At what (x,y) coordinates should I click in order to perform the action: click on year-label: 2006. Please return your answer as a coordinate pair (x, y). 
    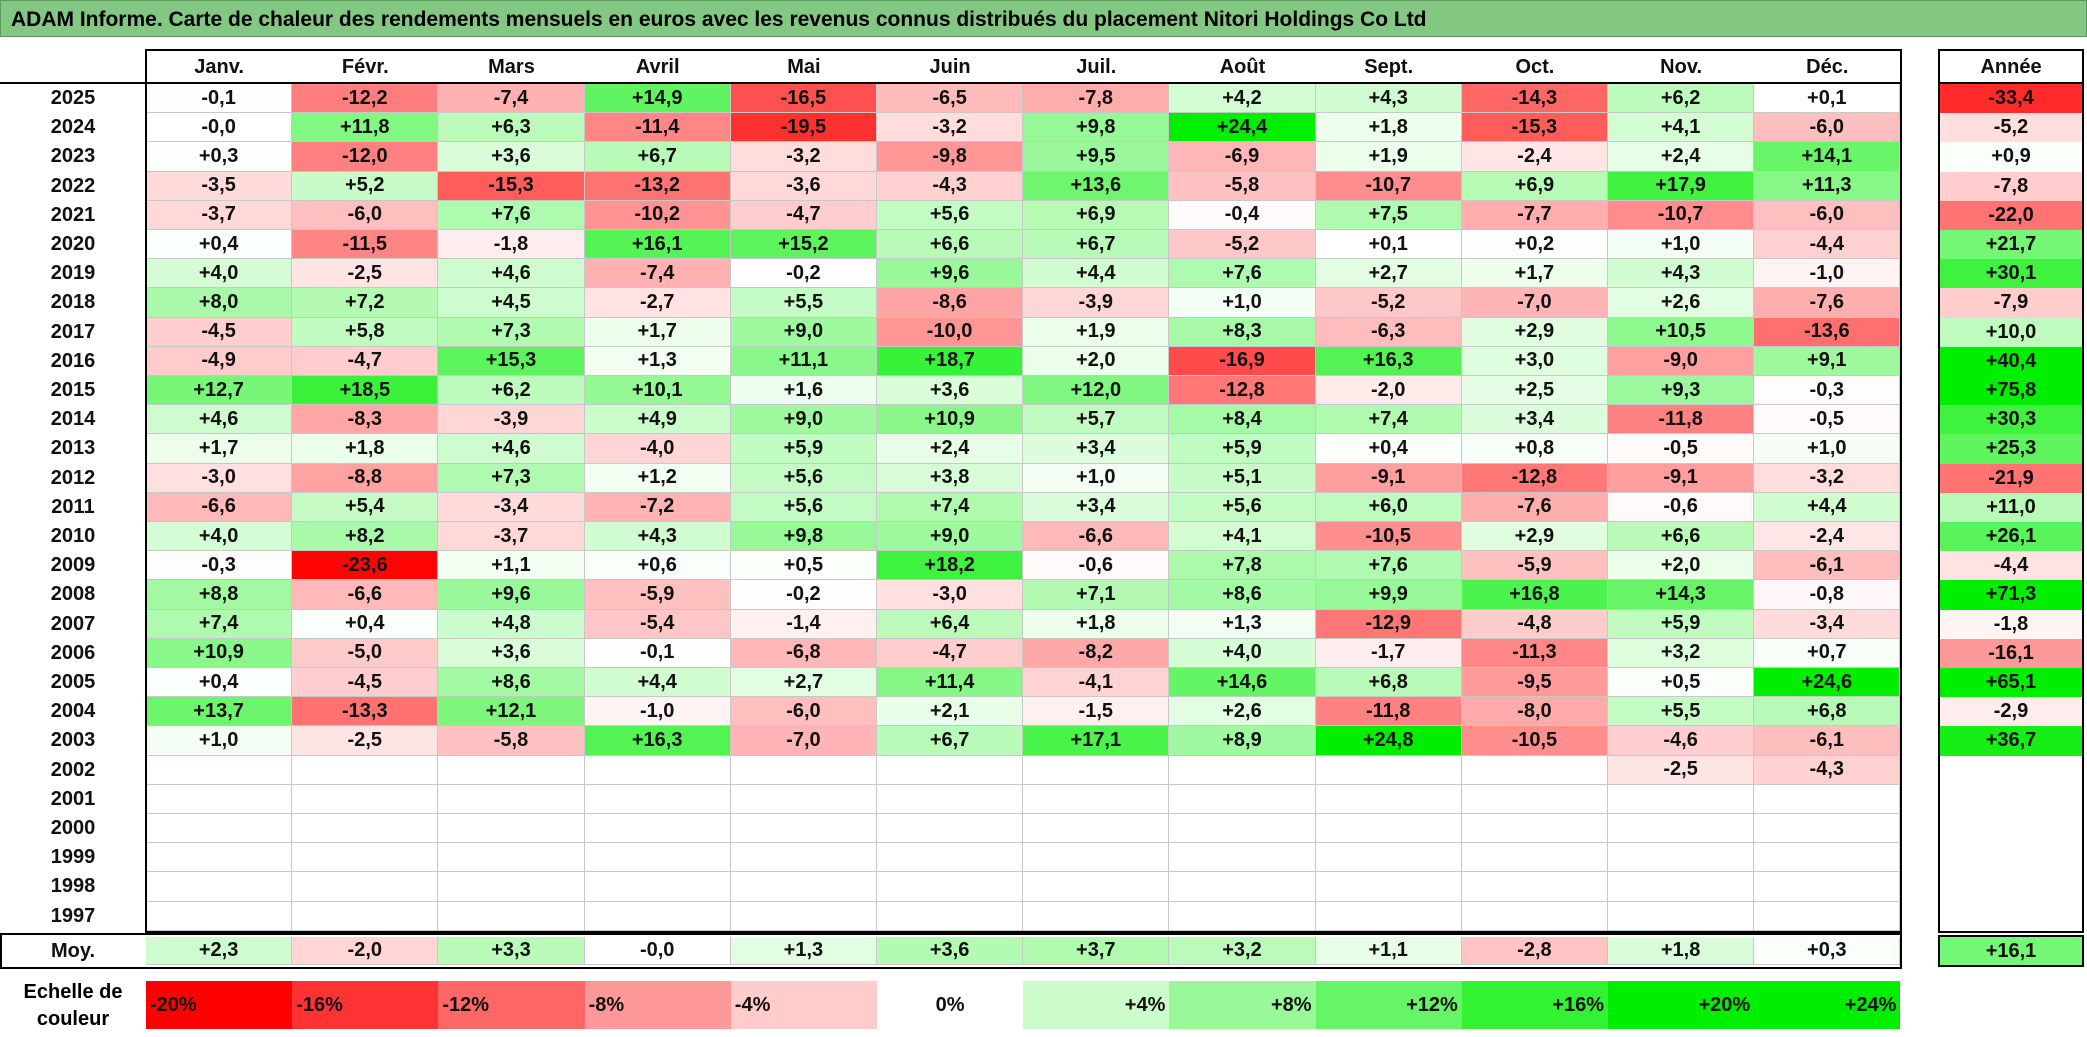
    Looking at the image, I should click on (73, 652).